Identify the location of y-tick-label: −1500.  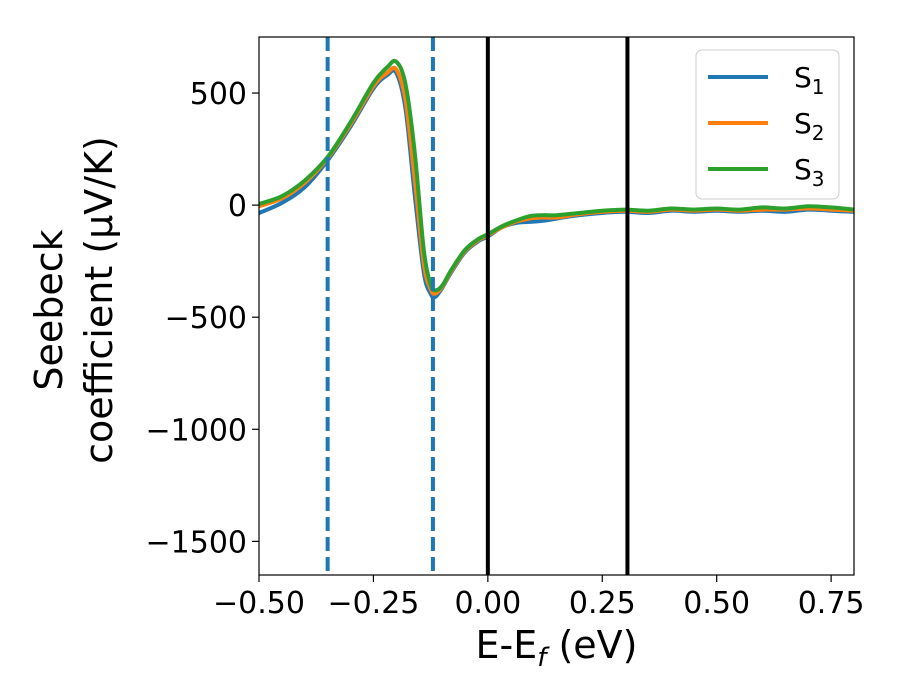
(196, 542).